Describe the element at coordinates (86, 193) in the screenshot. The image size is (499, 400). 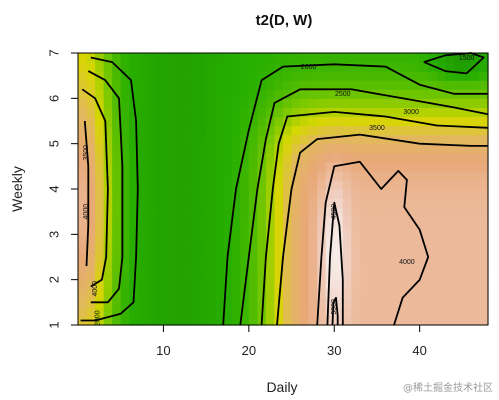
I see `contour-line` at that location.